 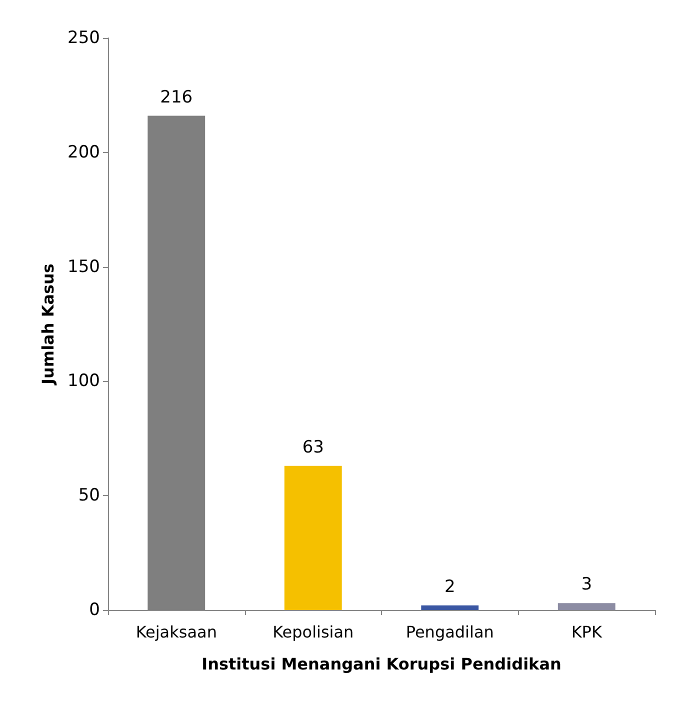 What do you see at coordinates (48, 325) in the screenshot?
I see `y-axis-title: Jumlah Kasus` at bounding box center [48, 325].